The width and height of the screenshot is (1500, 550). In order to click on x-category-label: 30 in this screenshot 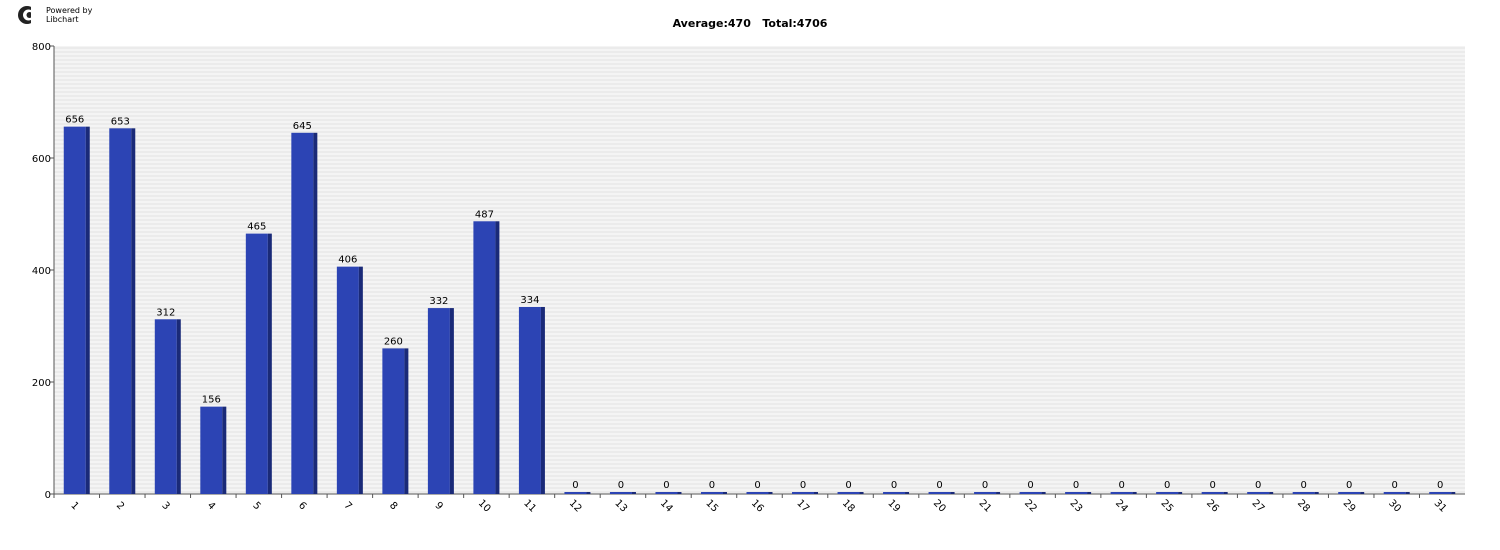, I will do `click(1394, 506)`.